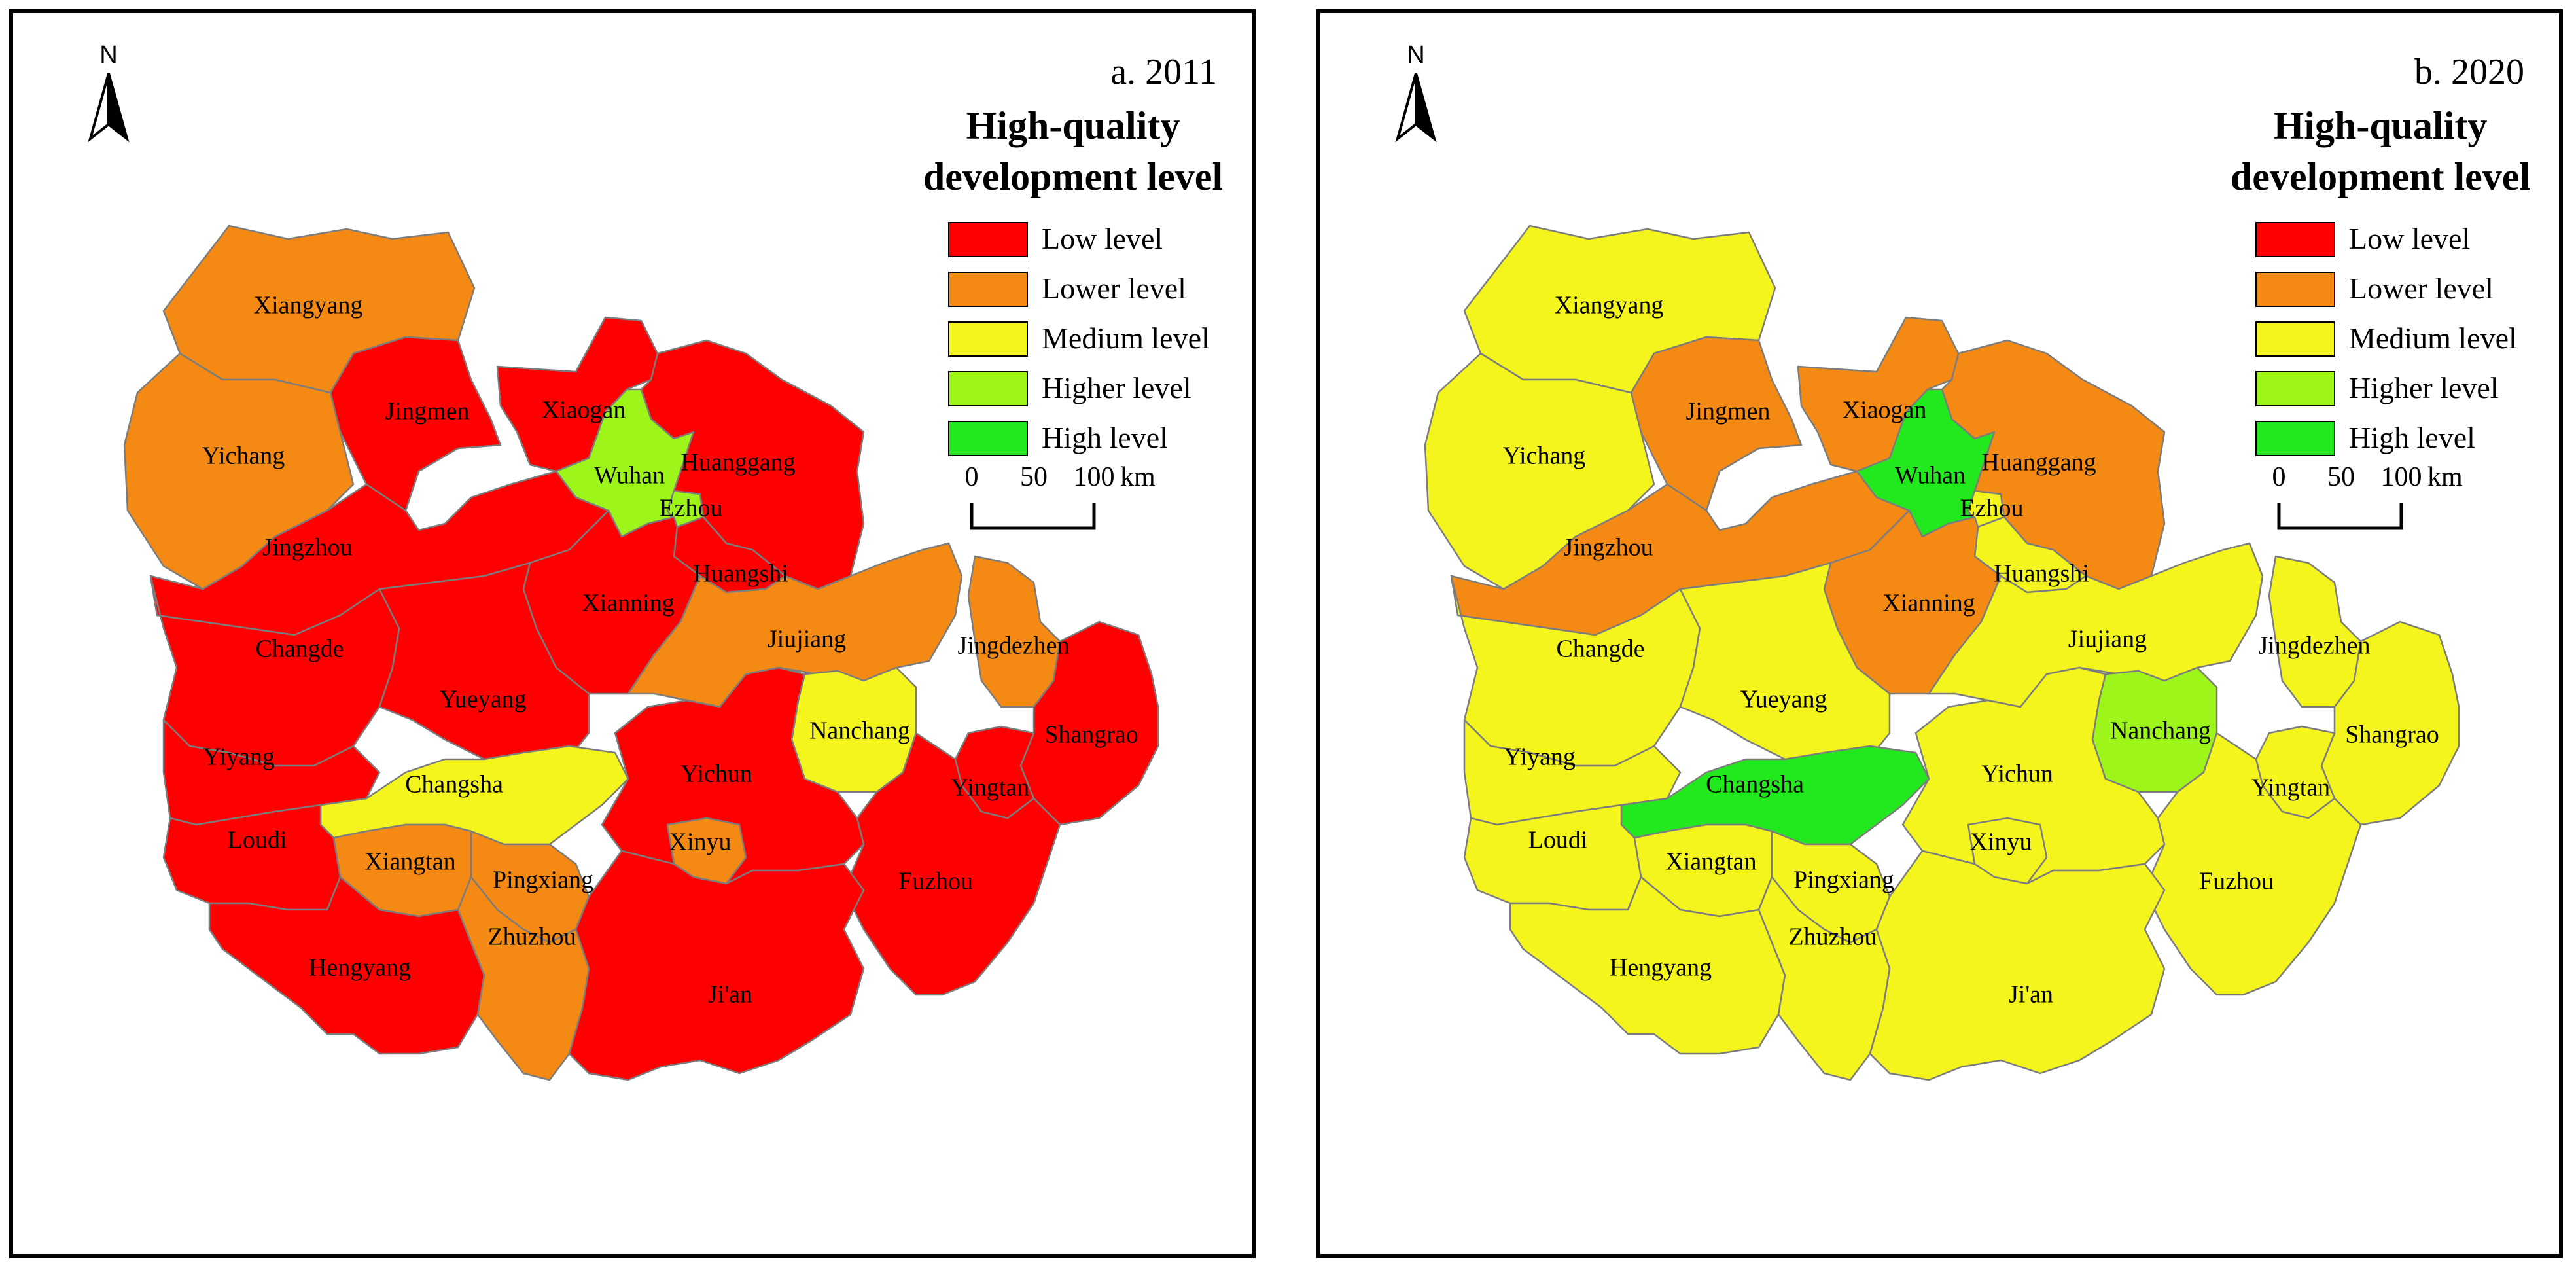 This screenshot has width=2576, height=1273. What do you see at coordinates (2160, 731) in the screenshot?
I see `region-label-nanchang: Nanchang` at bounding box center [2160, 731].